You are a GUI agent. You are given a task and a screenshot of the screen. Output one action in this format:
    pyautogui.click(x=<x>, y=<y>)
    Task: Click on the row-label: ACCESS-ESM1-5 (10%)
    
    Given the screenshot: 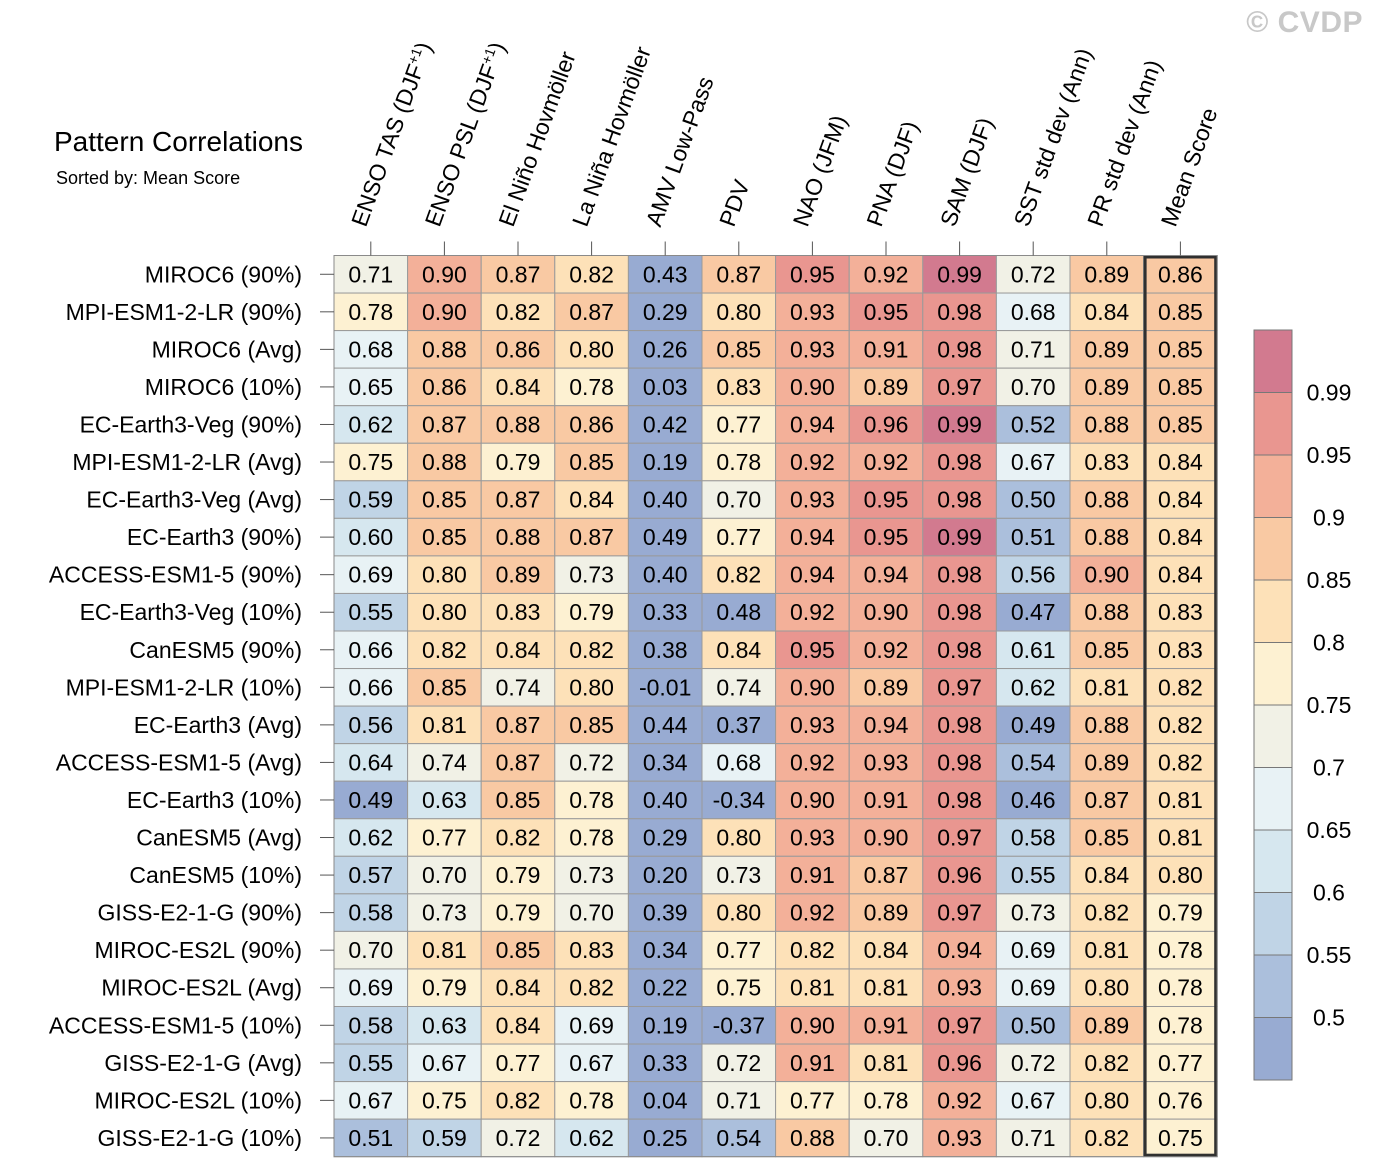 What is the action you would take?
    pyautogui.click(x=175, y=1025)
    